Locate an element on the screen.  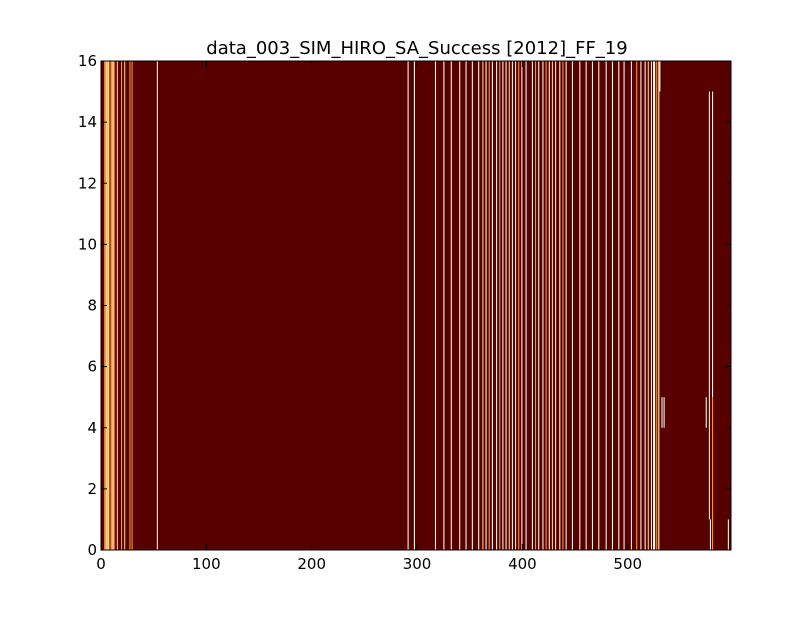
x-tick-label: 100 is located at coordinates (206, 564).